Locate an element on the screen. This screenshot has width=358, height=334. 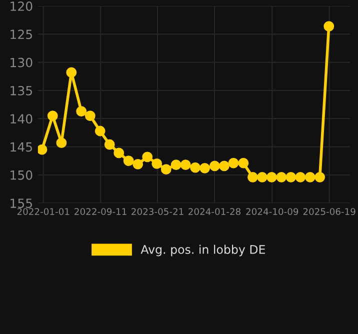
x-tick-label: 2022-09-11 is located at coordinates (100, 212).